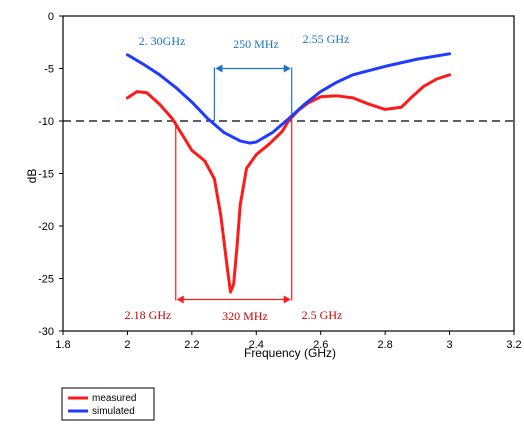  What do you see at coordinates (114, 398) in the screenshot?
I see `legend-label-measured: measured` at bounding box center [114, 398].